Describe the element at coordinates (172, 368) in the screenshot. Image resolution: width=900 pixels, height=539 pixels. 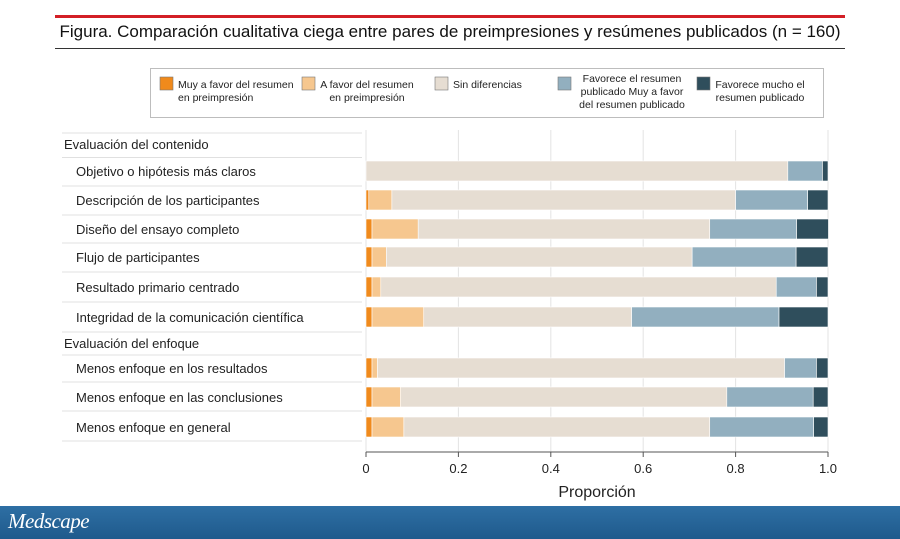
I see `category-label: Menos enfoque en los resultados` at that location.